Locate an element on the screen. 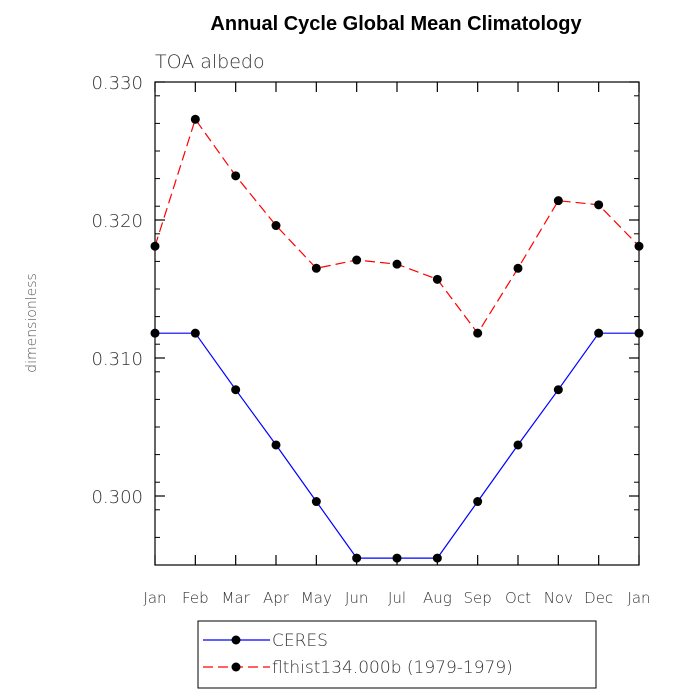  y-axis-label: dimensionless is located at coordinates (32, 323).